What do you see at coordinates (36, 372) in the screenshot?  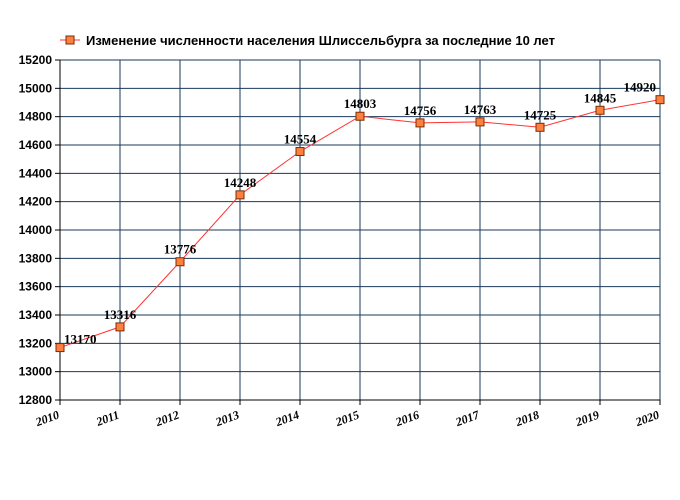 I see `y-tick-label: 13000` at bounding box center [36, 372].